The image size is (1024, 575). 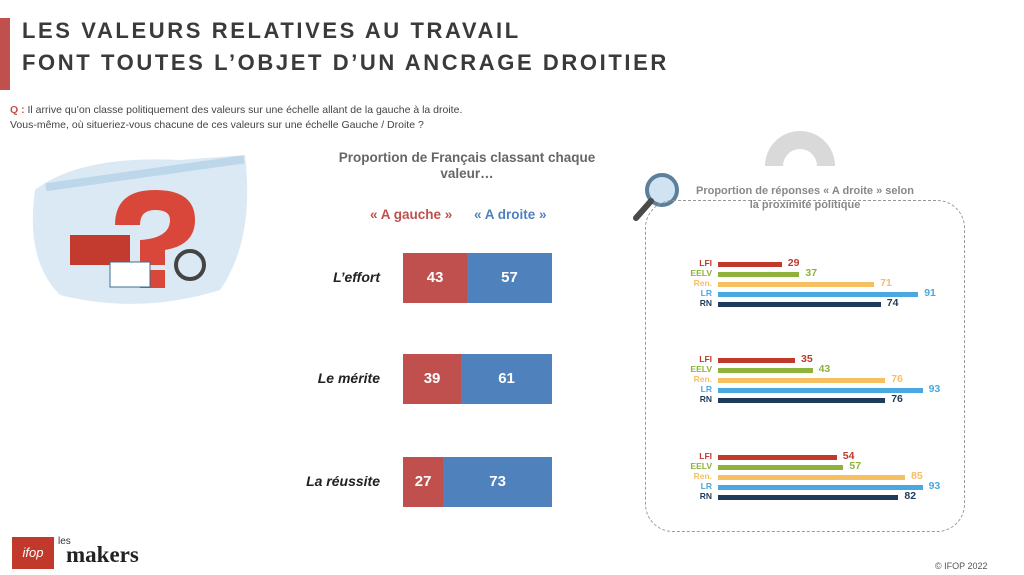 I want to click on value-label: 29, so click(x=793, y=263).